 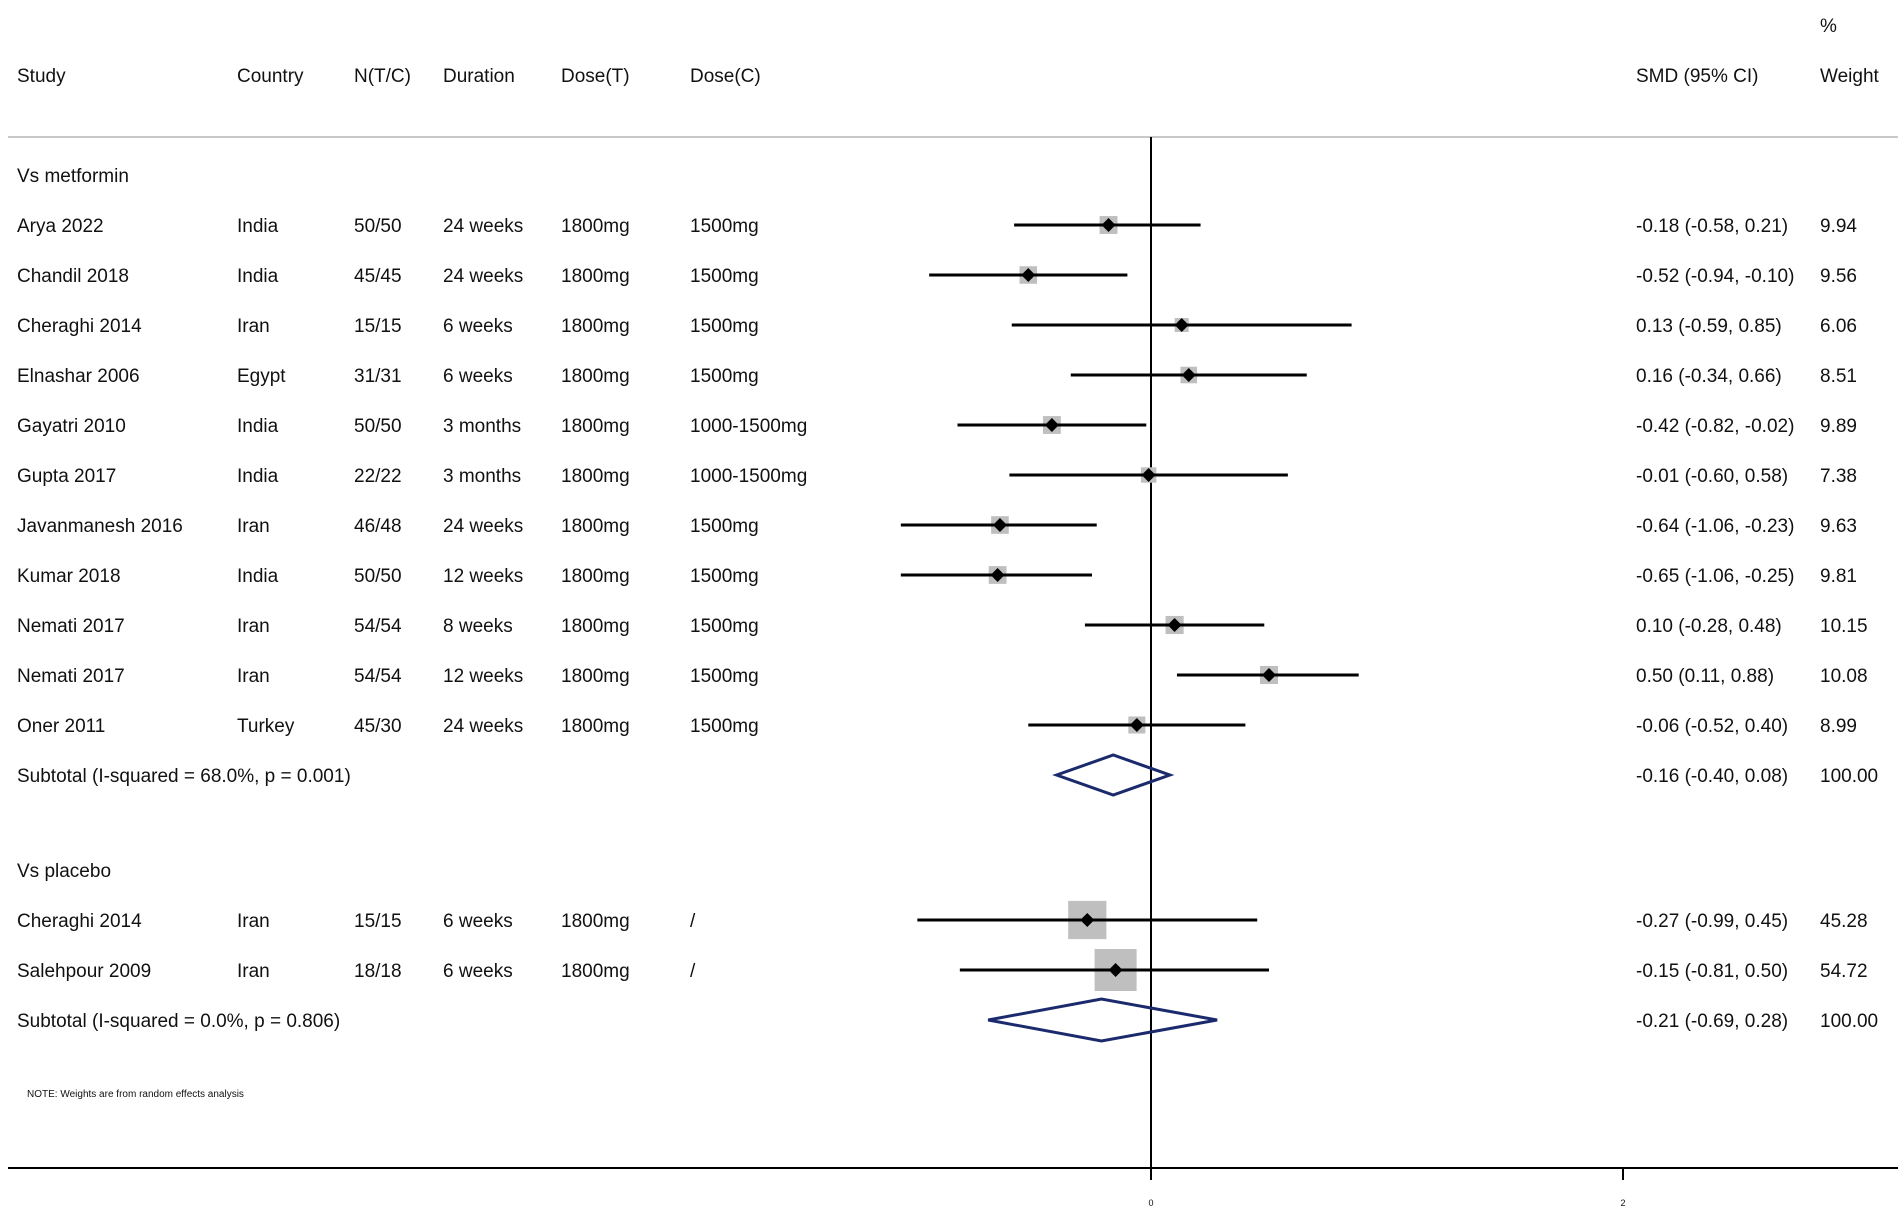 What do you see at coordinates (79, 921) in the screenshot?
I see `study-name: Cheraghi 2014` at bounding box center [79, 921].